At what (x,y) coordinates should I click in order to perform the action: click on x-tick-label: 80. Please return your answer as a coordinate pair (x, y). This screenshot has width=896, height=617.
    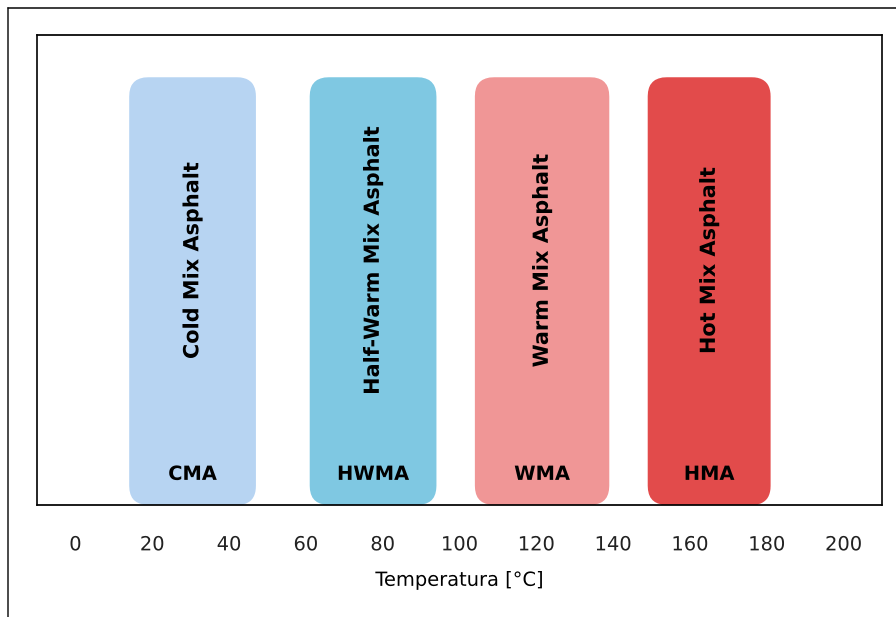
    Looking at the image, I should click on (383, 543).